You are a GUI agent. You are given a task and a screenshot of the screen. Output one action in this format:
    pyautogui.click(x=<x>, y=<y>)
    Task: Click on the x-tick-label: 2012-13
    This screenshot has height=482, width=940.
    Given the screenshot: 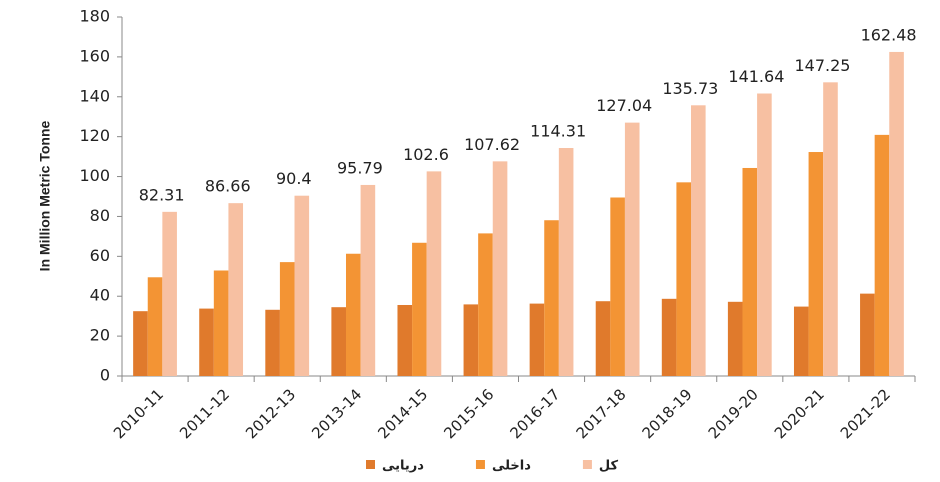 What is the action you would take?
    pyautogui.click(x=270, y=413)
    